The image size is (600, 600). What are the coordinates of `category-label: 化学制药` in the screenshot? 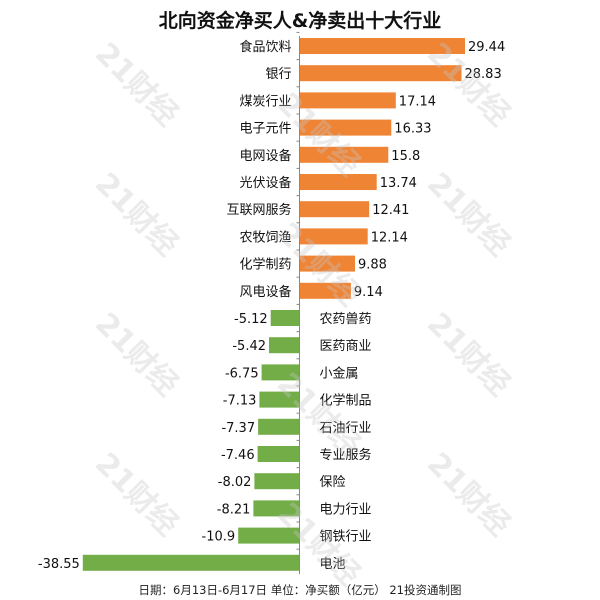 It's located at (265, 265).